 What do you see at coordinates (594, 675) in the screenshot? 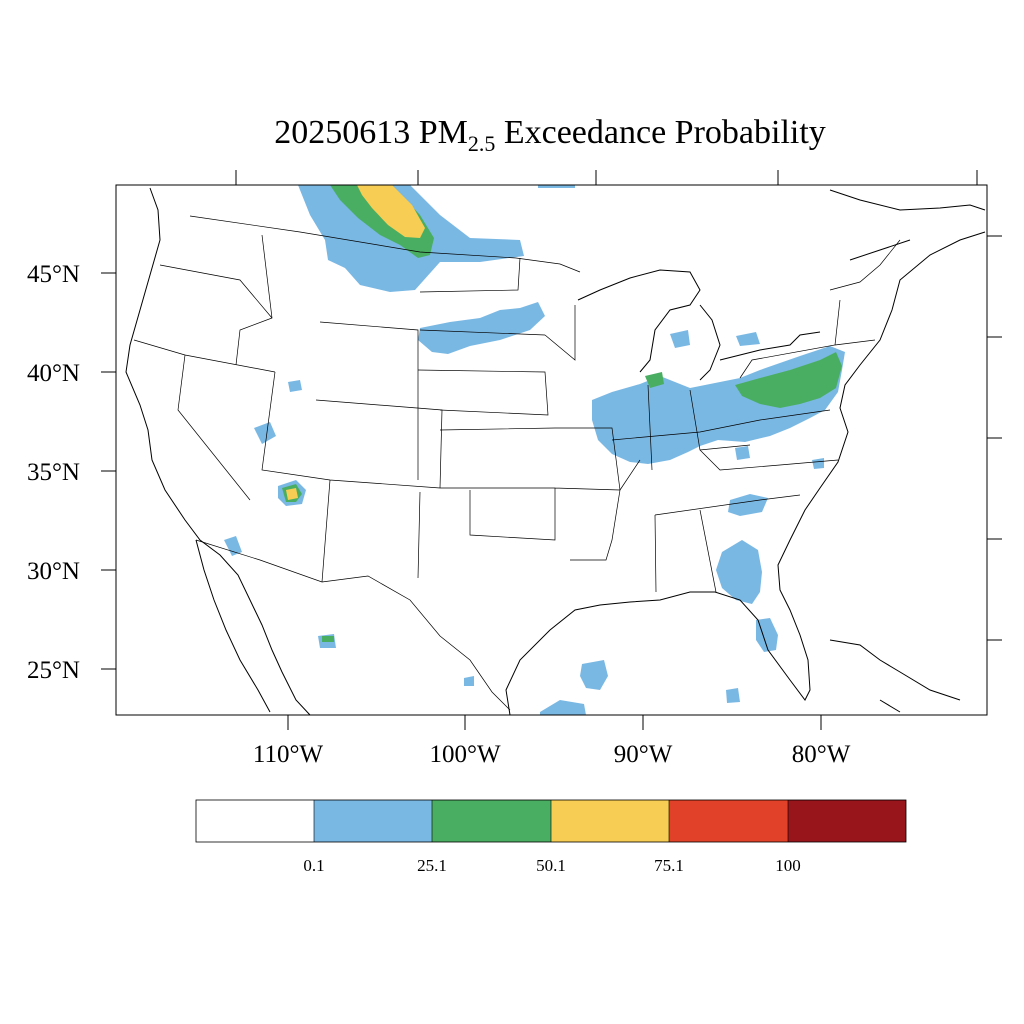
I see `blue-gulf-patch` at bounding box center [594, 675].